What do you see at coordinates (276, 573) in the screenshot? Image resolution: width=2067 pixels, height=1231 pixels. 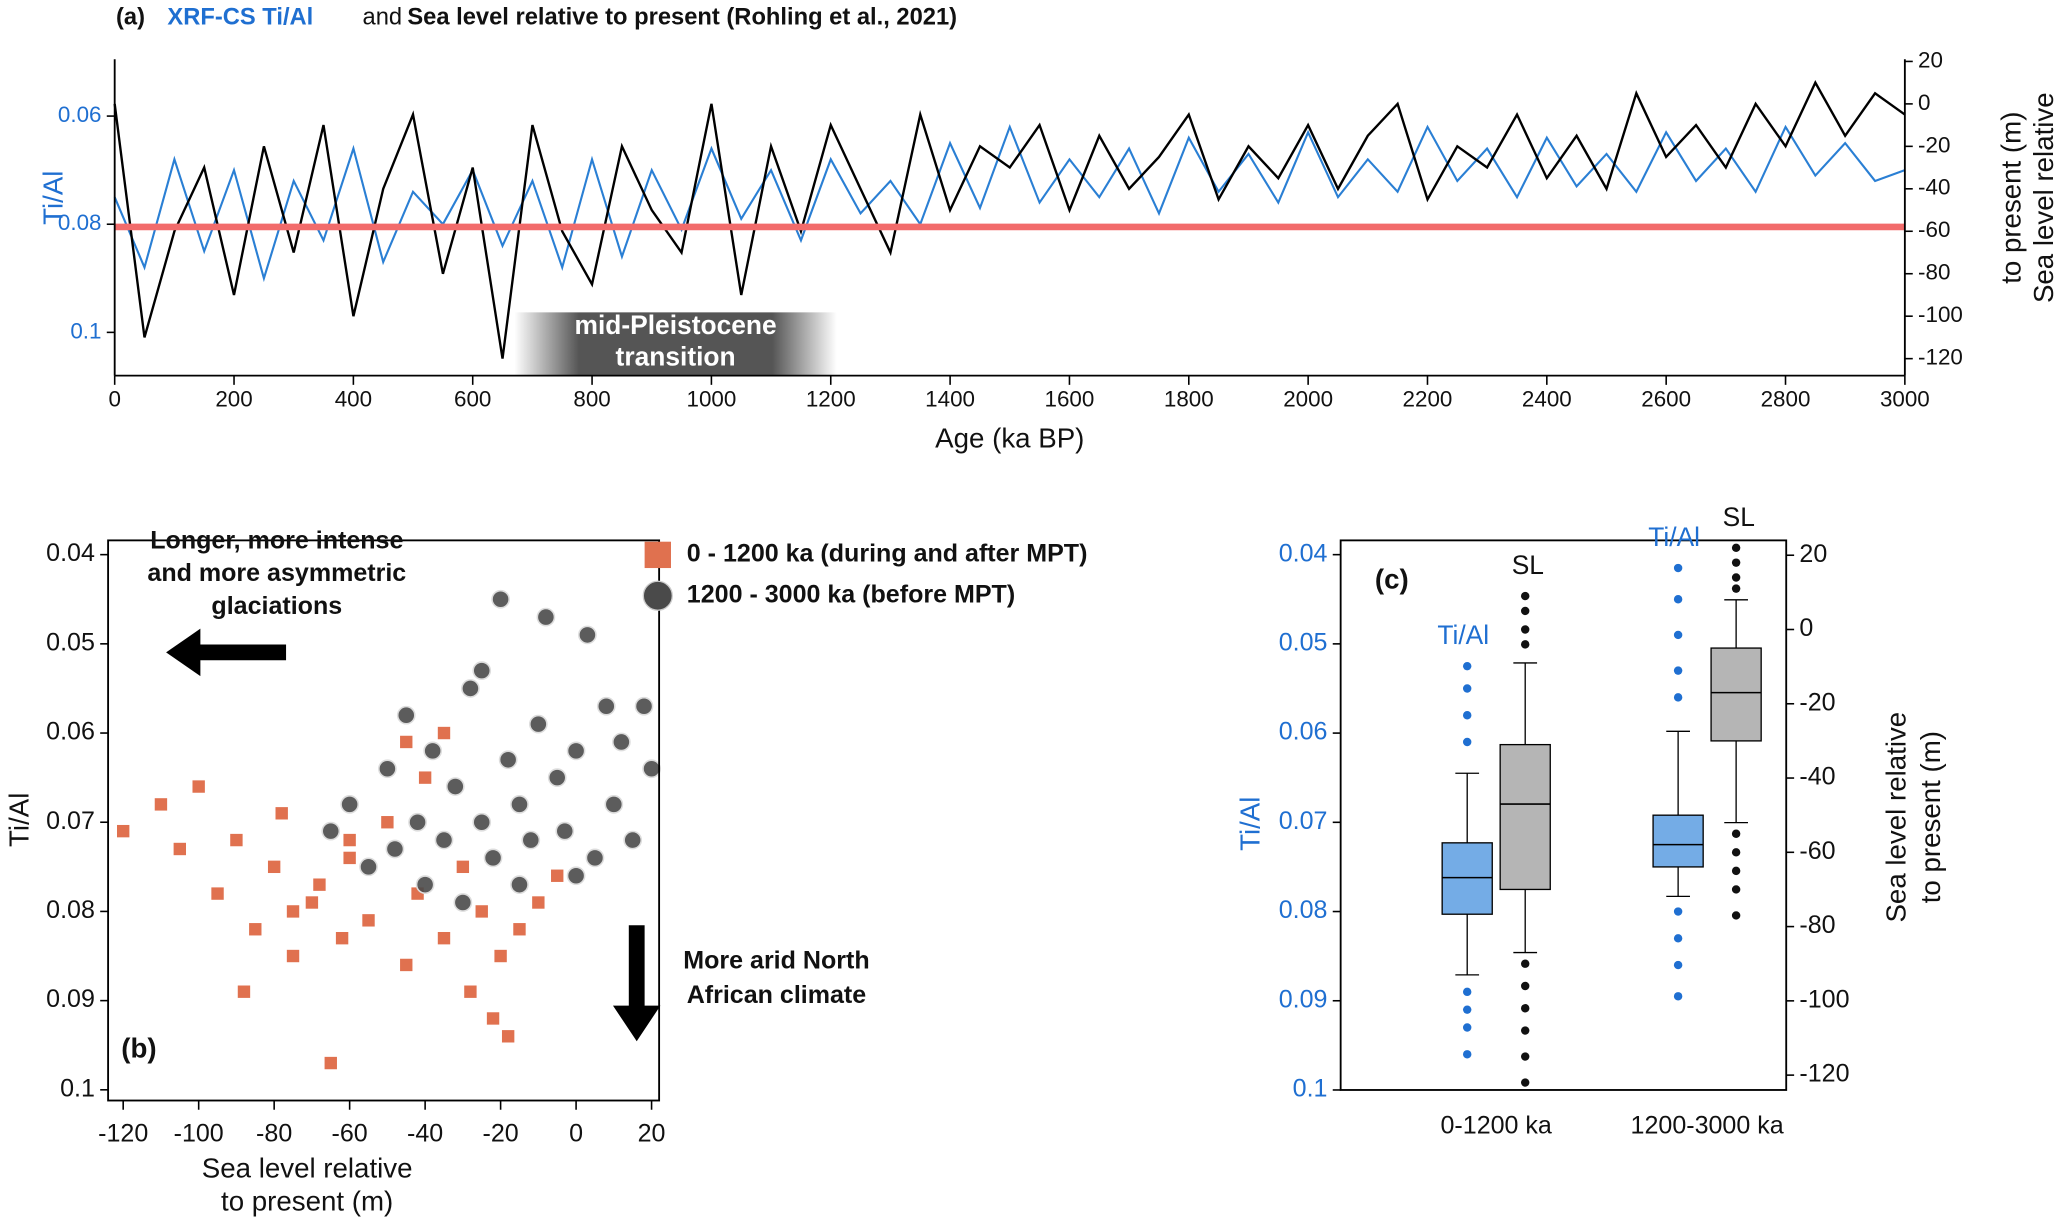 I see `annotation: and more asymmetric` at bounding box center [276, 573].